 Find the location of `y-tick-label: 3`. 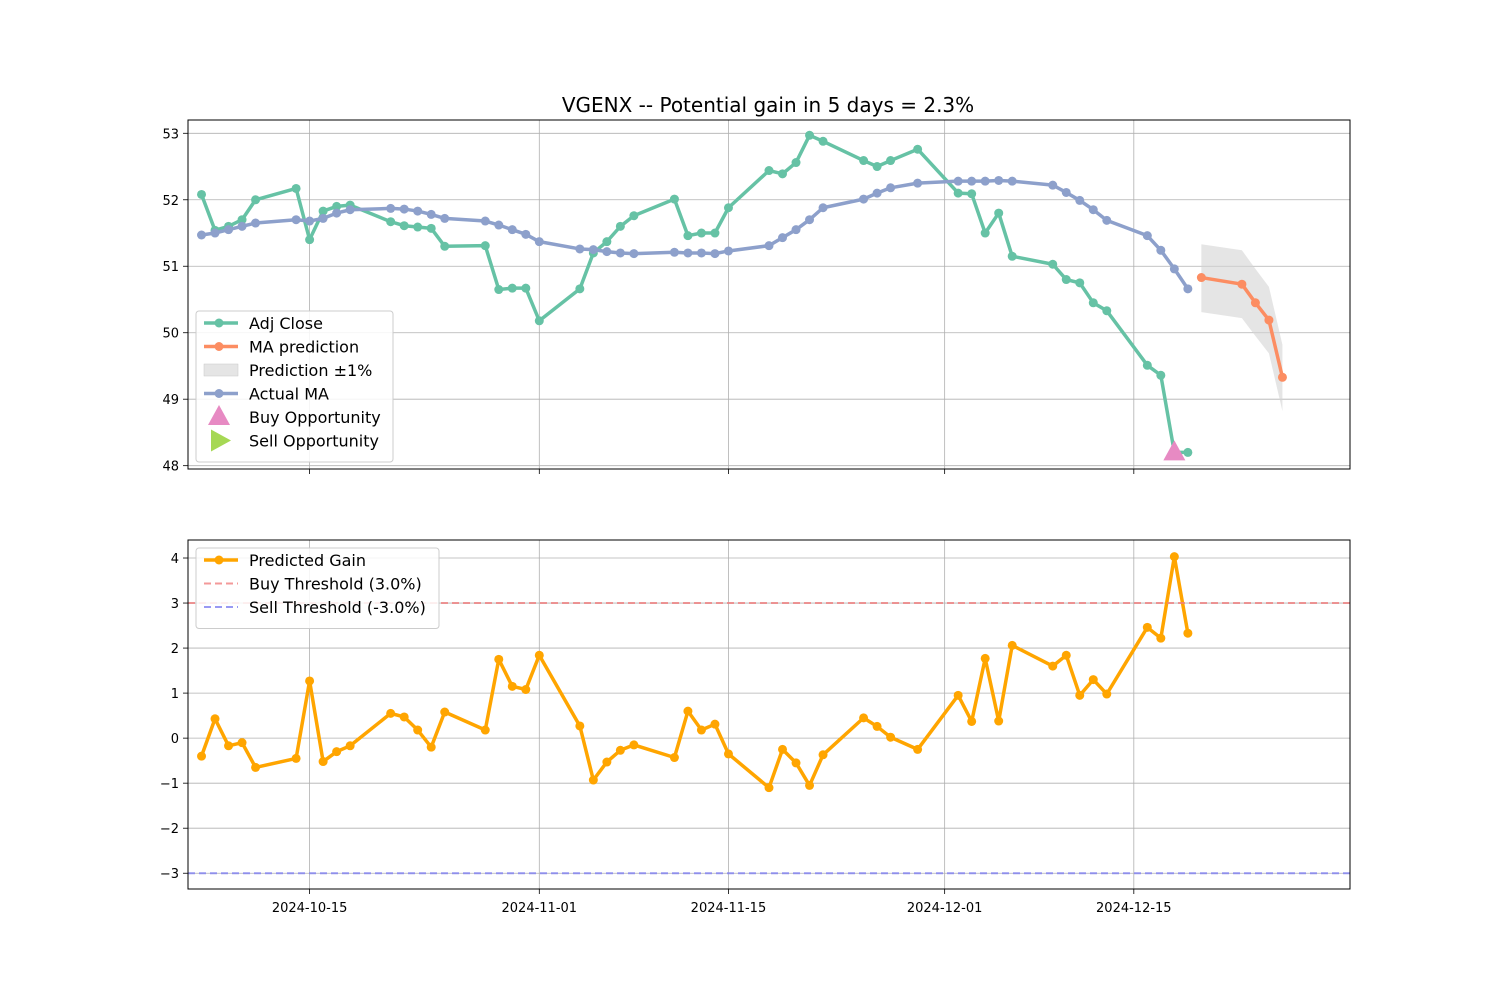

y-tick-label: 3 is located at coordinates (175, 604).